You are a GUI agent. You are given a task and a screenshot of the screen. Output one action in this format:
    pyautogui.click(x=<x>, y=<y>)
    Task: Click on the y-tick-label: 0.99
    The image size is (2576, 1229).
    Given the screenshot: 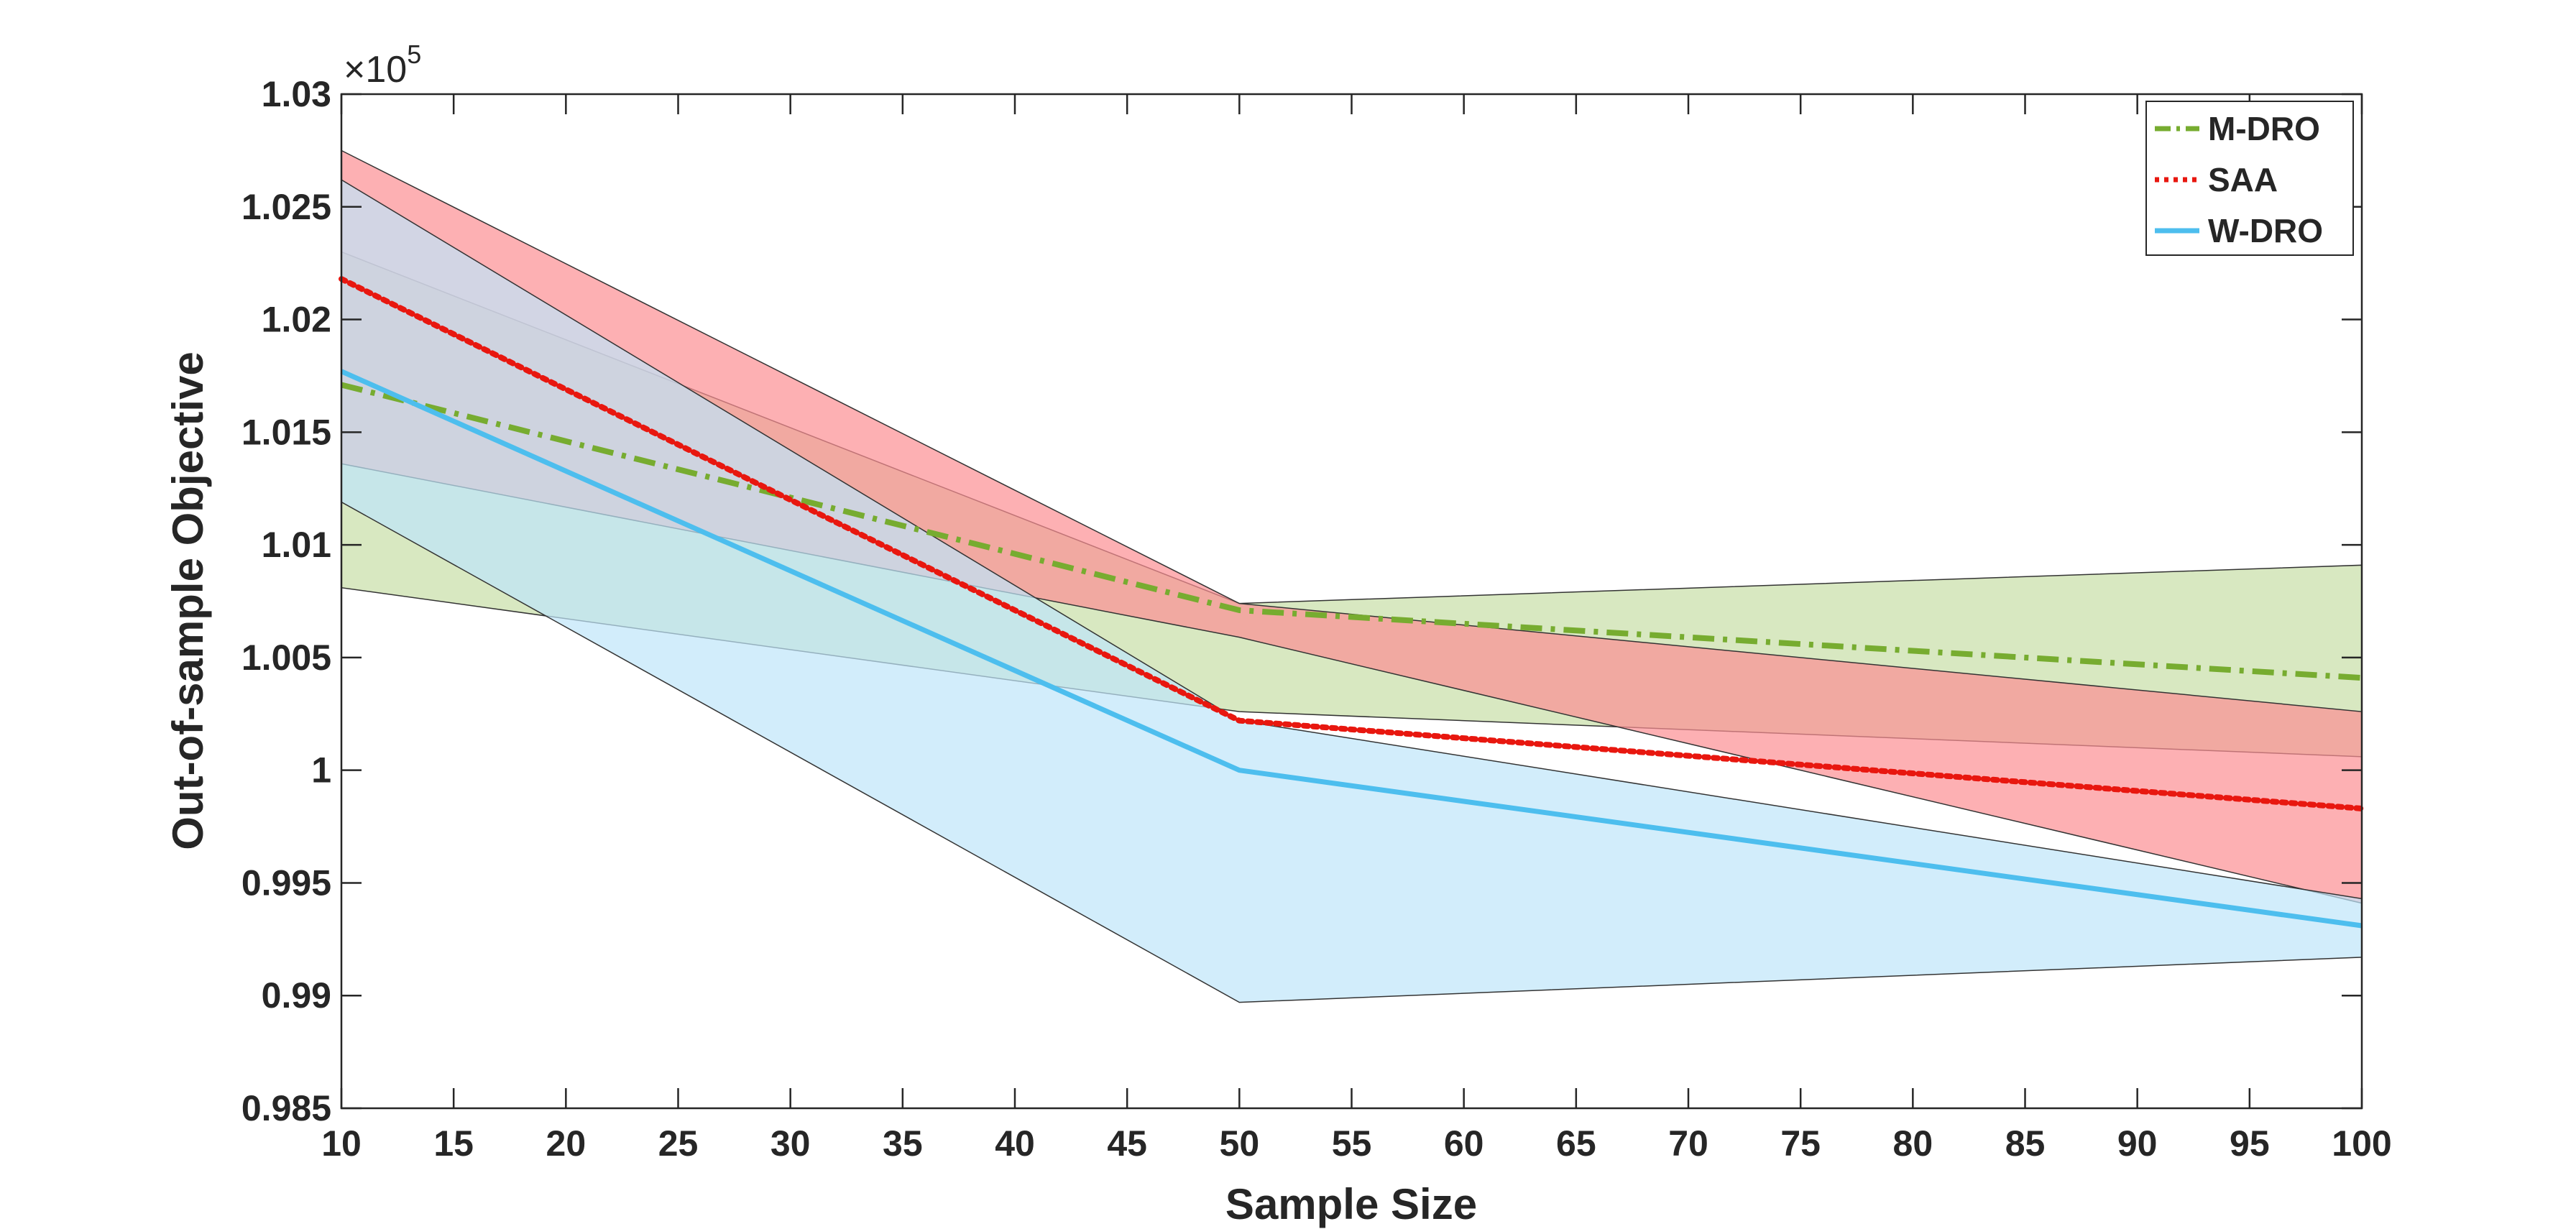 What is the action you would take?
    pyautogui.click(x=296, y=995)
    